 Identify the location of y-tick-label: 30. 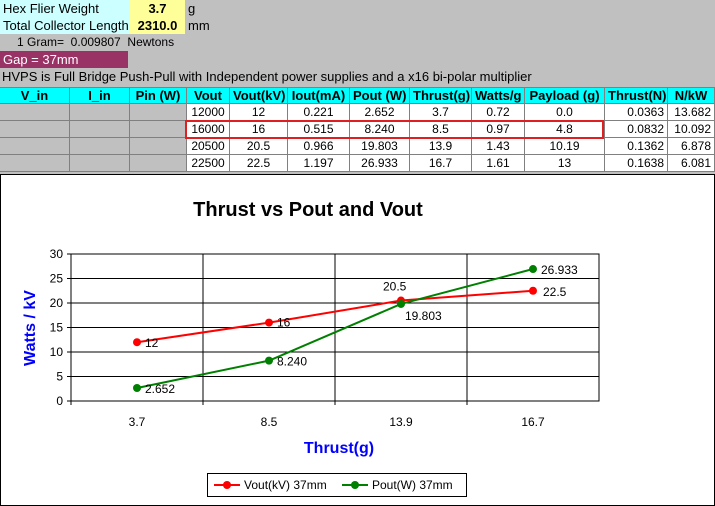
(57, 254).